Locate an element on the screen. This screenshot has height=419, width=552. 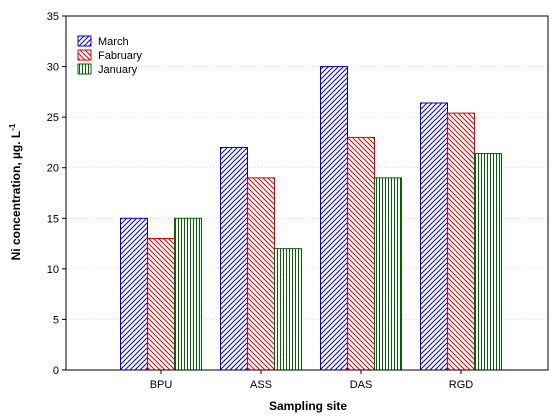
legend-swatch-january is located at coordinates (84, 69).